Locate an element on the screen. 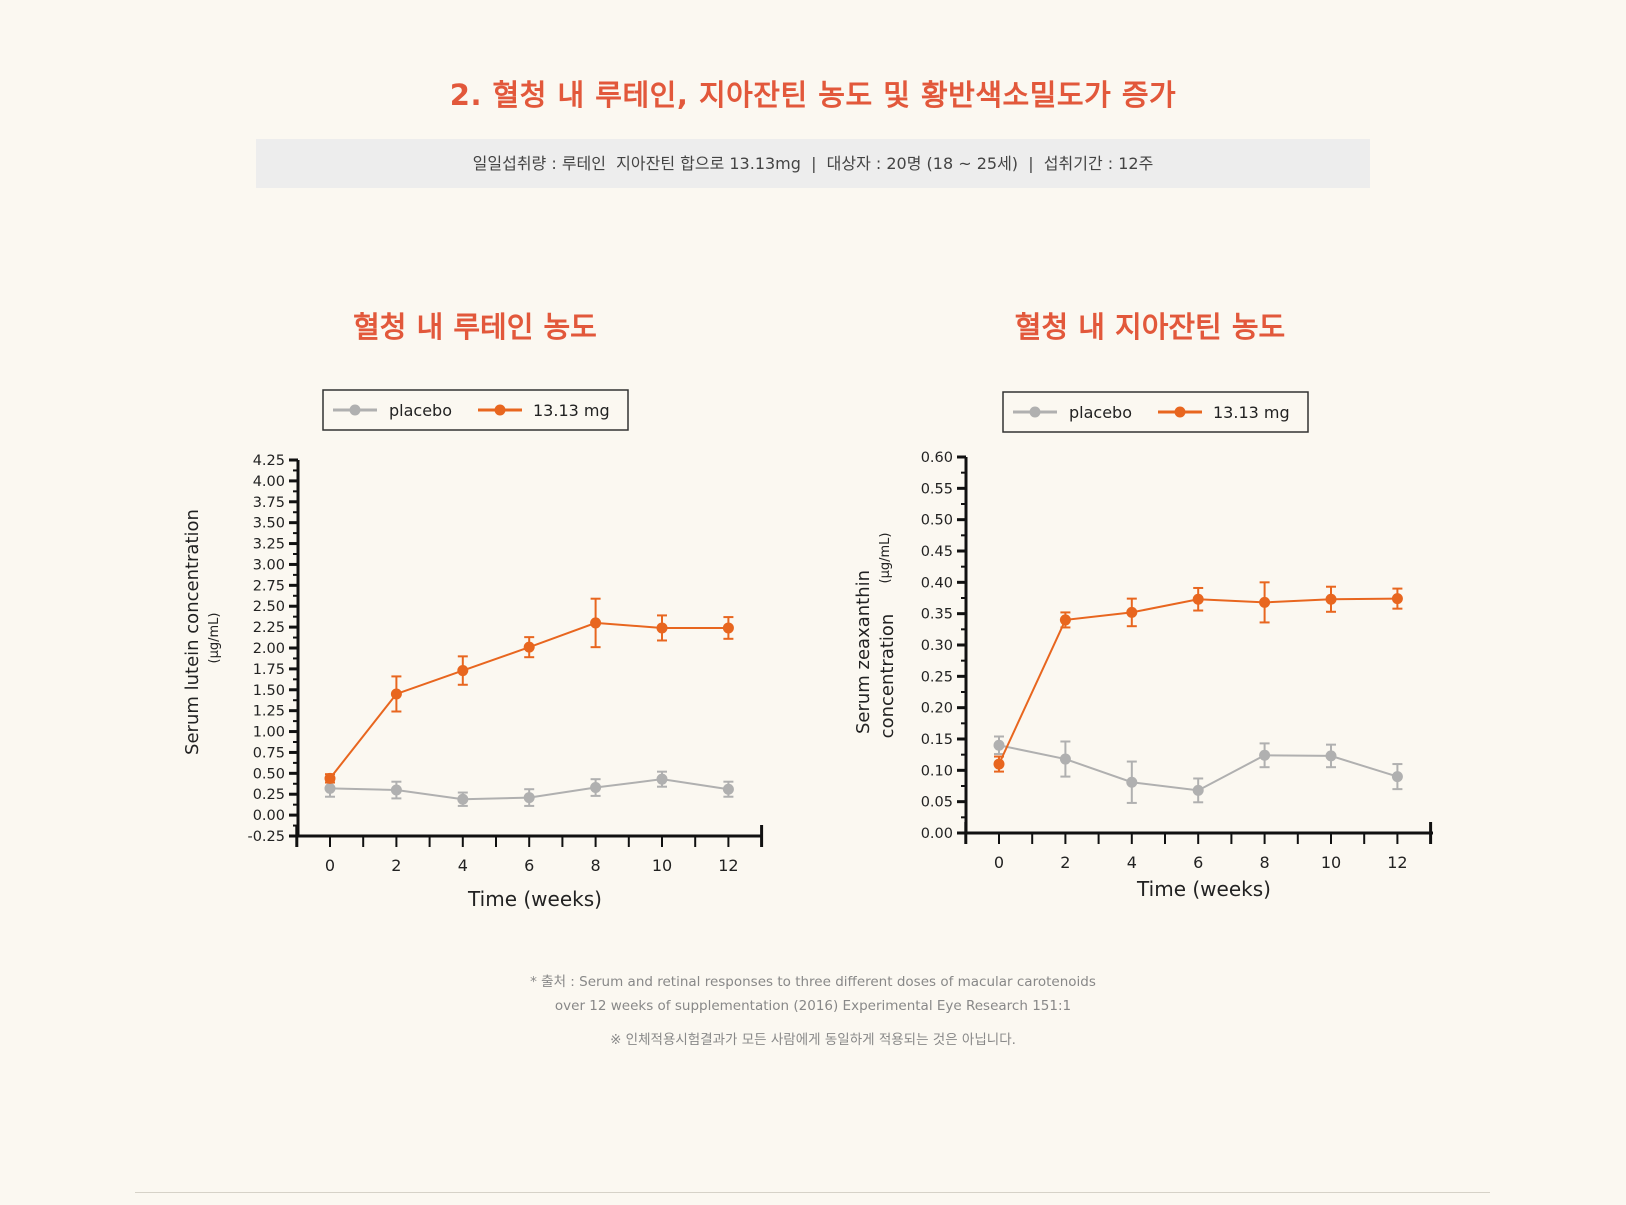  zeaxanthin-y-tick-label: 0.50 is located at coordinates (937, 521).